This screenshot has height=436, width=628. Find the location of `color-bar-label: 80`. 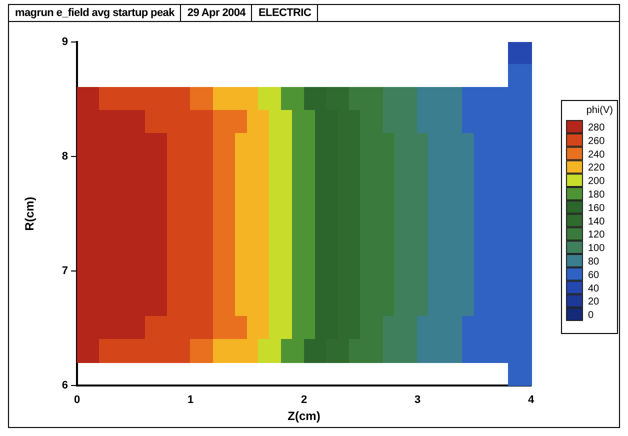

color-bar-label: 80 is located at coordinates (594, 262).